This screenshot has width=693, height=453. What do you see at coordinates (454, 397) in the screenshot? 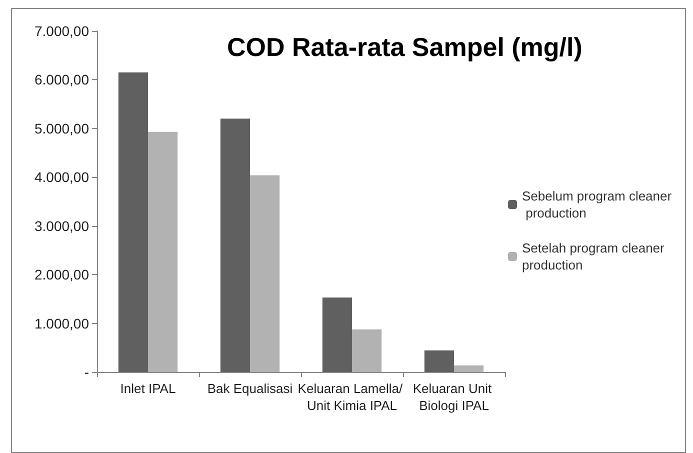
I see `x-tick-label: Keluaran Unit Biologi IPAL` at bounding box center [454, 397].